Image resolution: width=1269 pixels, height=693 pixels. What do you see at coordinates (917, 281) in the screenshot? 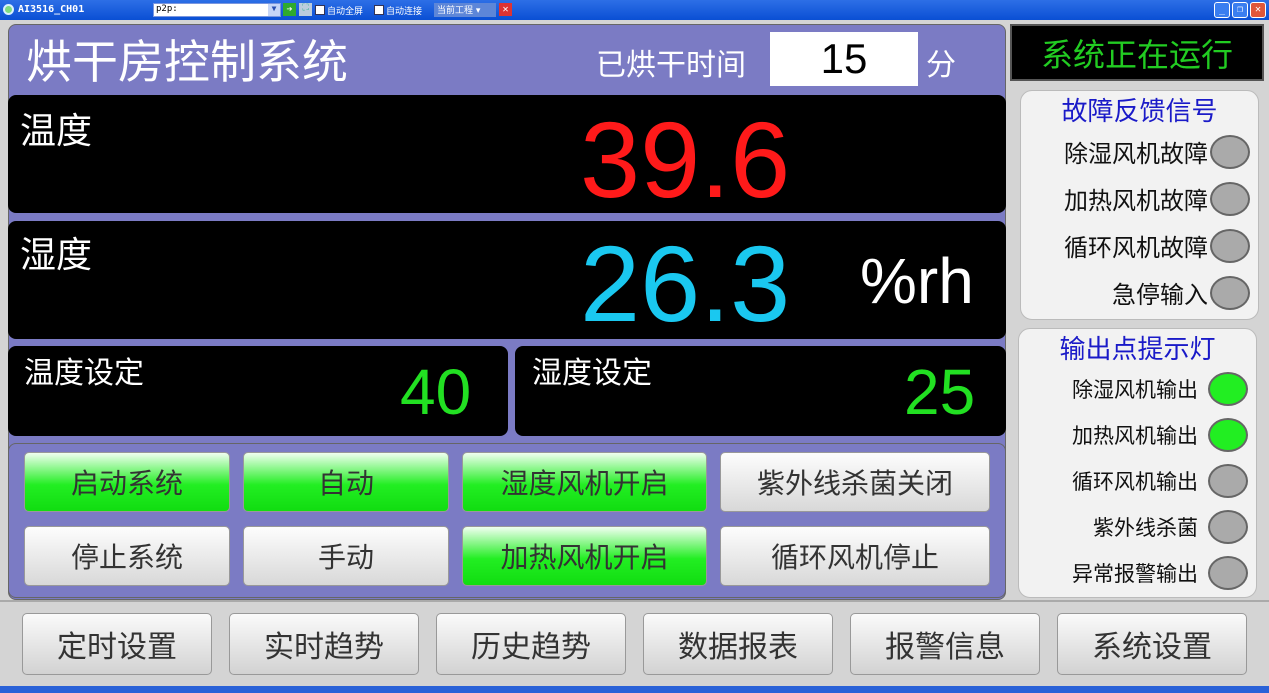
I see `humidity-unit: %rh` at bounding box center [917, 281].